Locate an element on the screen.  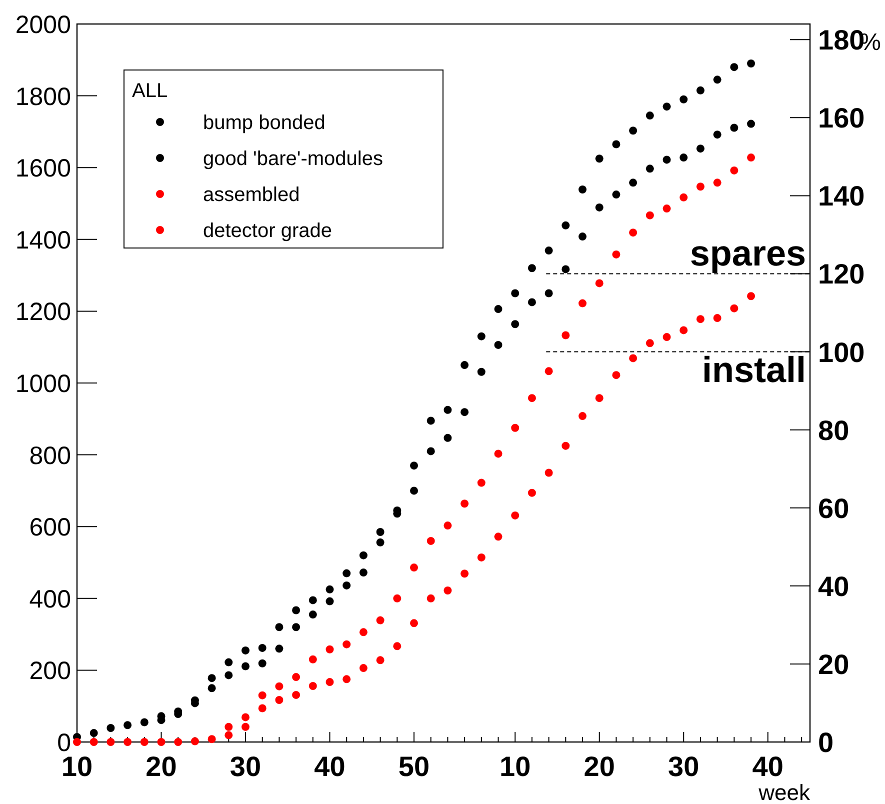
y2-tick-label: 60 is located at coordinates (834, 508).